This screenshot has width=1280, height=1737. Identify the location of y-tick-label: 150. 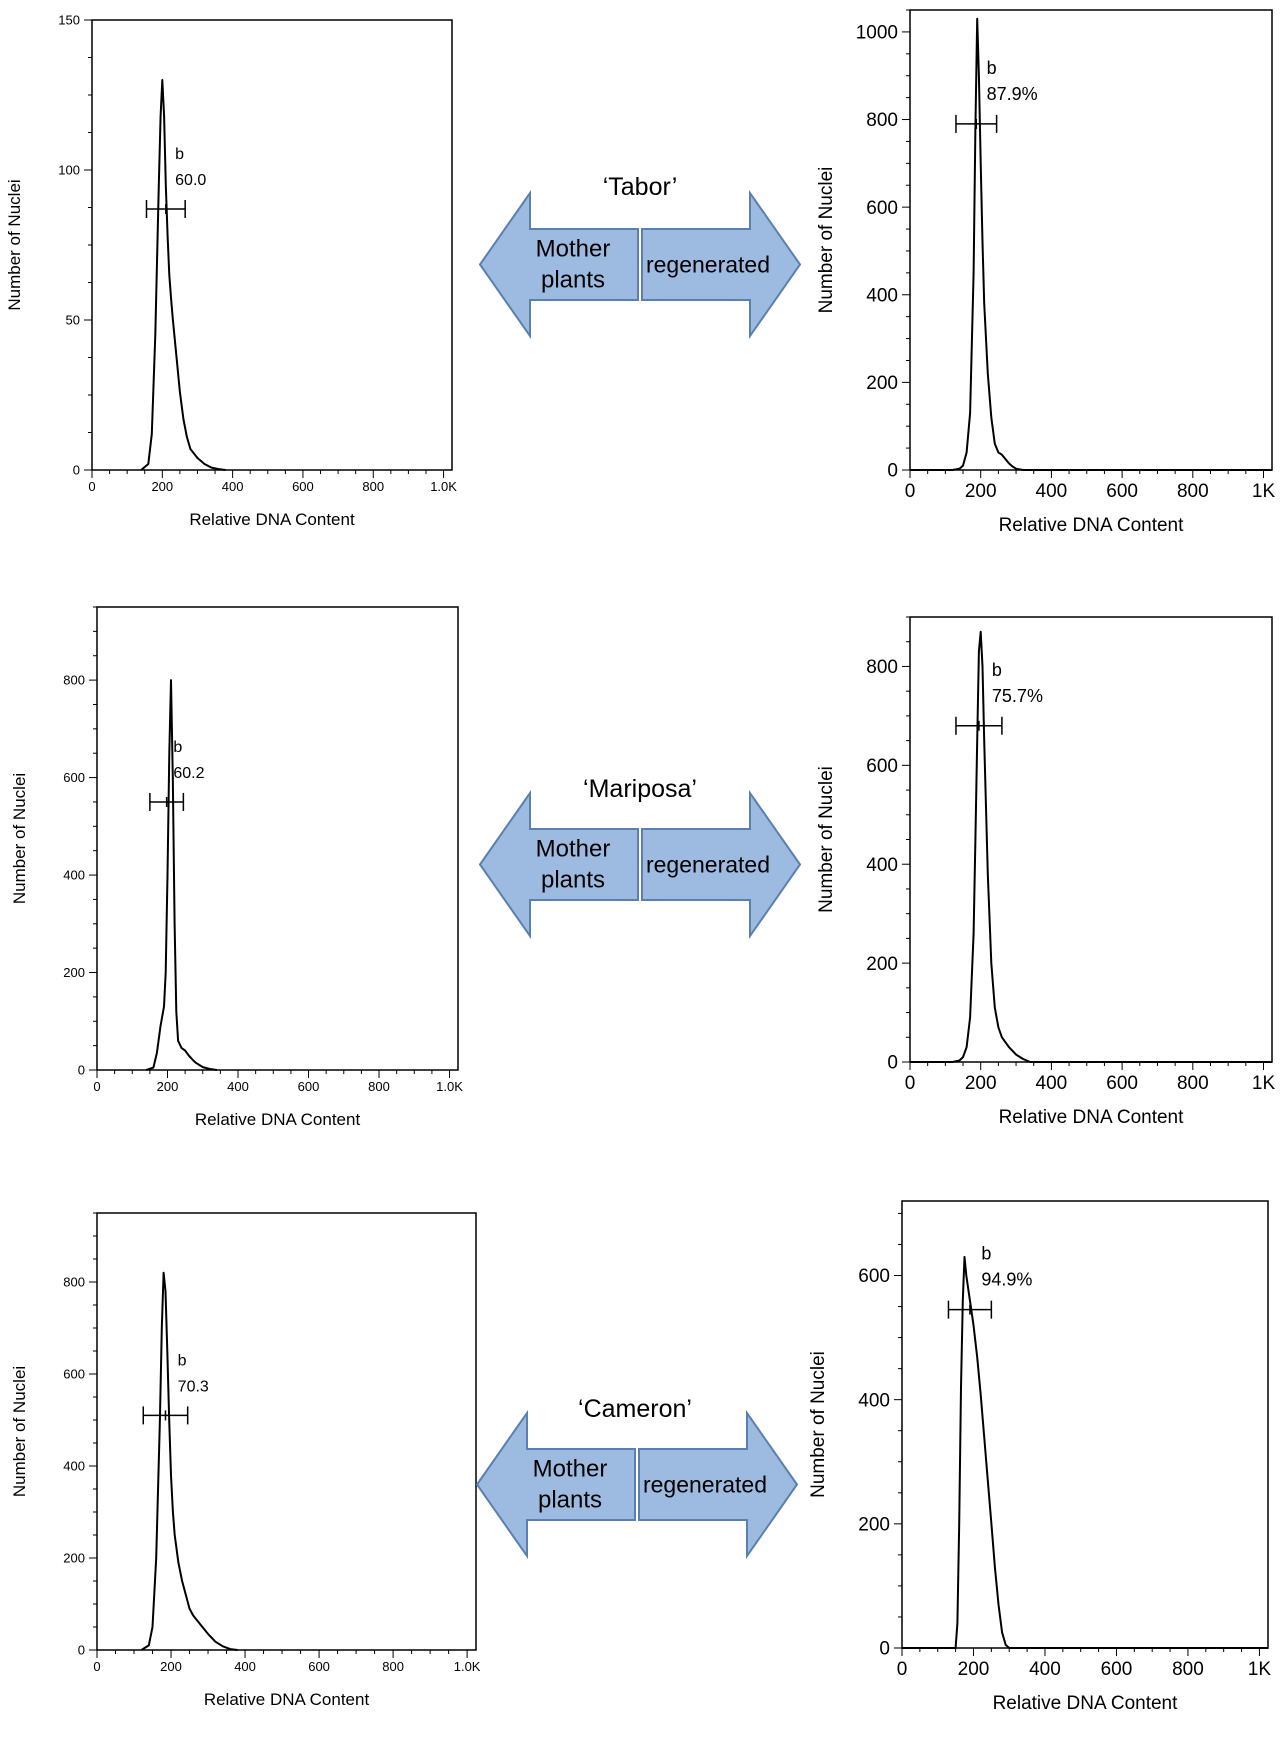
(69, 20).